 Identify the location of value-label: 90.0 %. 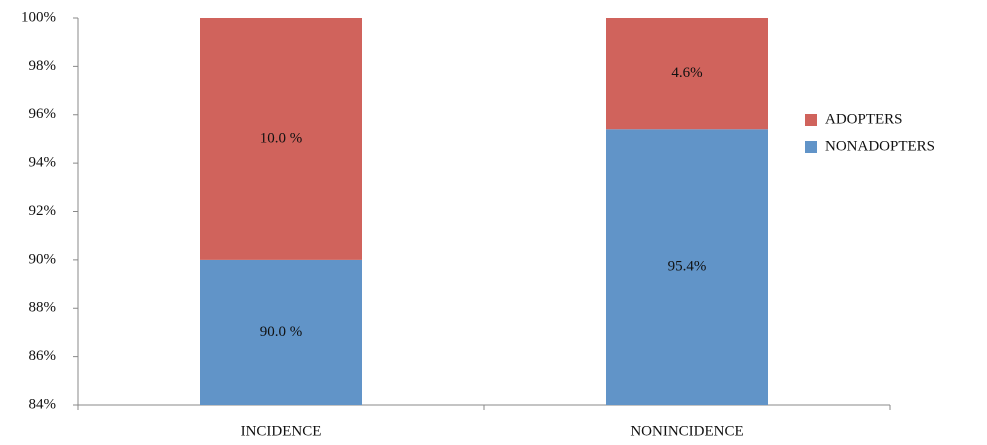
(281, 332).